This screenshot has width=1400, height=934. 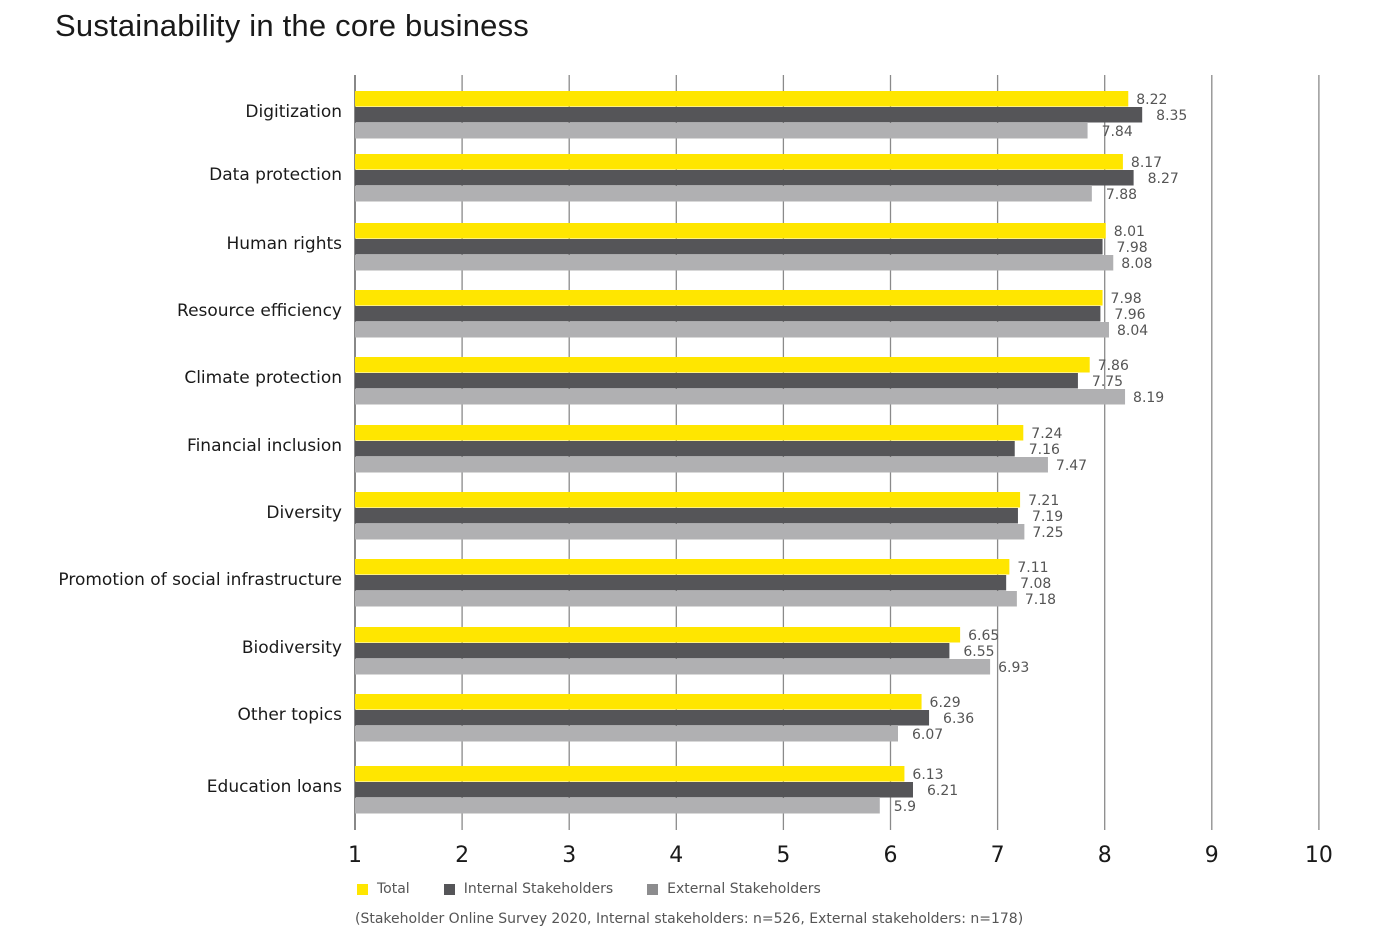 What do you see at coordinates (1040, 600) in the screenshot?
I see `value-label: 7.18` at bounding box center [1040, 600].